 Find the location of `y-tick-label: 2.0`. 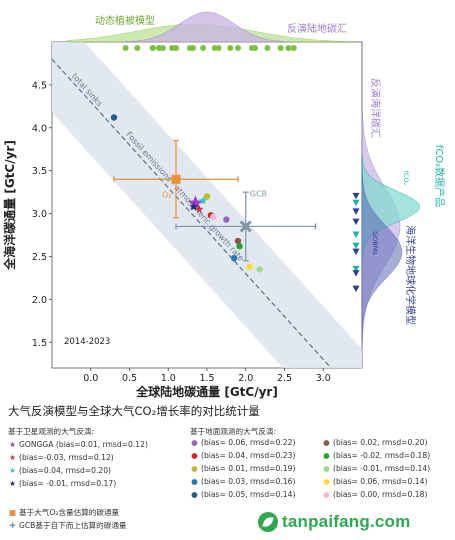

y-tick-label: 2.0 is located at coordinates (39, 300).